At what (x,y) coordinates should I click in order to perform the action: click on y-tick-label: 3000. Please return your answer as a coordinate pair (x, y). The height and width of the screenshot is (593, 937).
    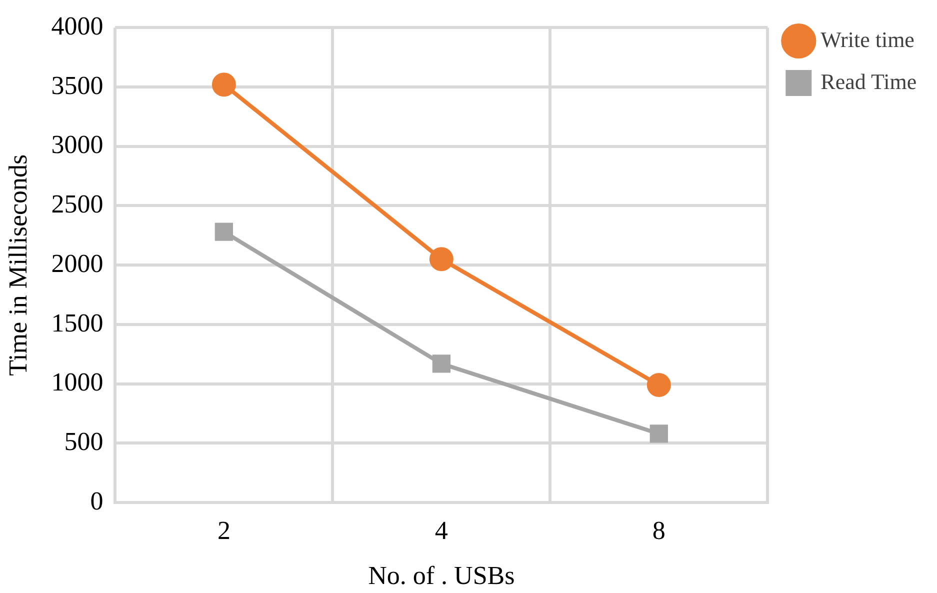
    Looking at the image, I should click on (77, 145).